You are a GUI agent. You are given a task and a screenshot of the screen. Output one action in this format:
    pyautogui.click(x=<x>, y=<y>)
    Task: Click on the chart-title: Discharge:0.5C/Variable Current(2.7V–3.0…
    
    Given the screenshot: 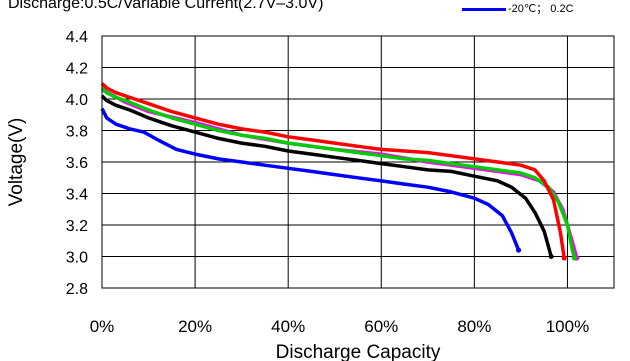 What is the action you would take?
    pyautogui.click(x=166, y=6)
    